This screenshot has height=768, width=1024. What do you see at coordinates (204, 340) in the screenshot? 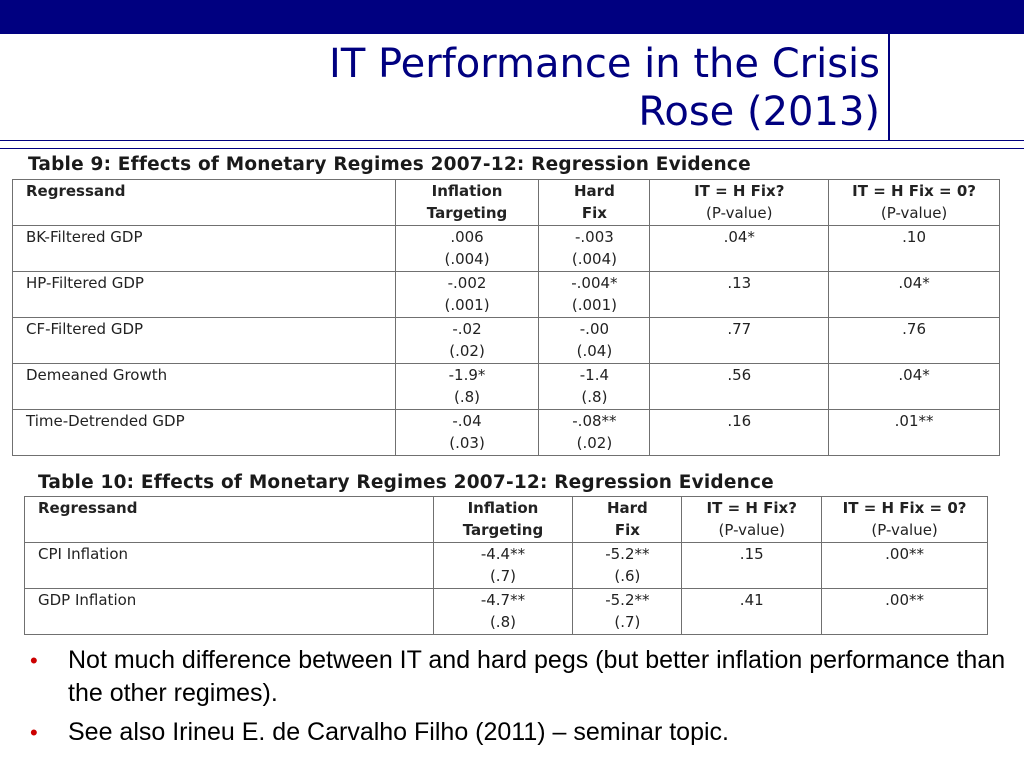
I see `regressand-cell: CF-Filtered GDP` at bounding box center [204, 340].